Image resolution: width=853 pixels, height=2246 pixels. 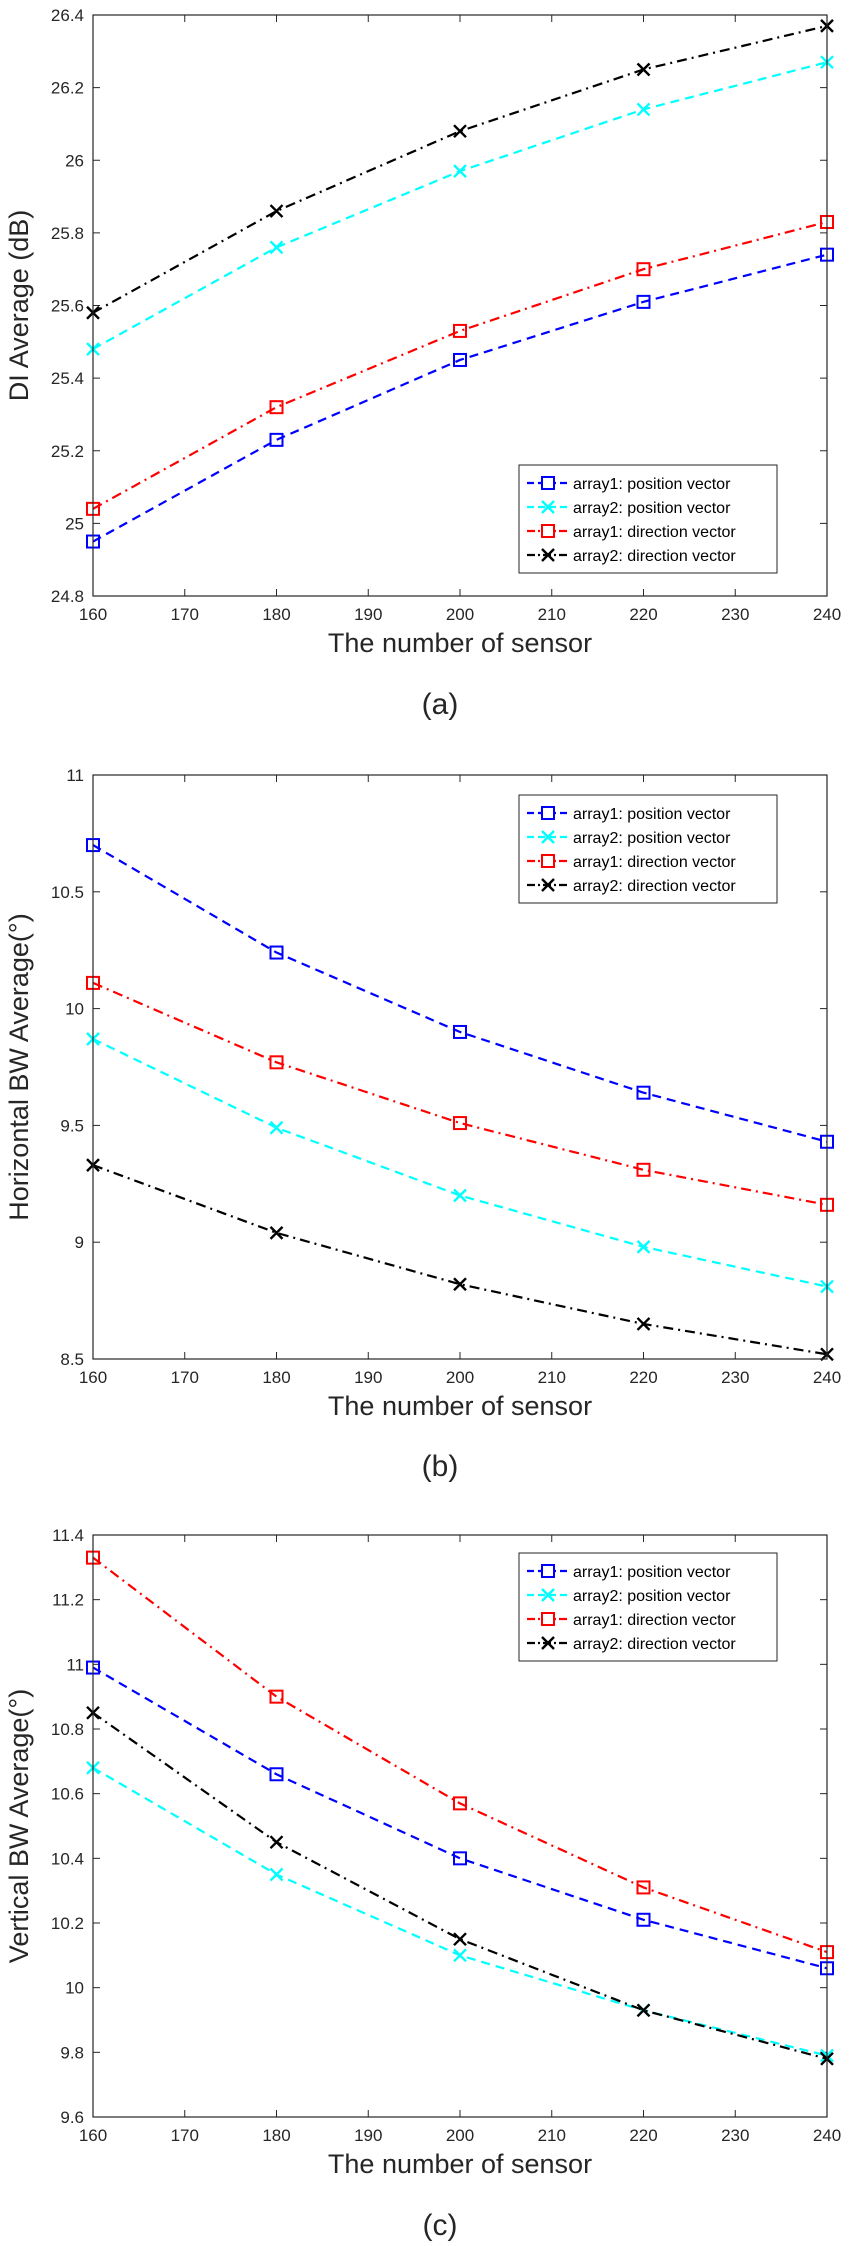 What do you see at coordinates (19, 1826) in the screenshot?
I see `y-axis-label: Vertical BW Average(°)` at bounding box center [19, 1826].